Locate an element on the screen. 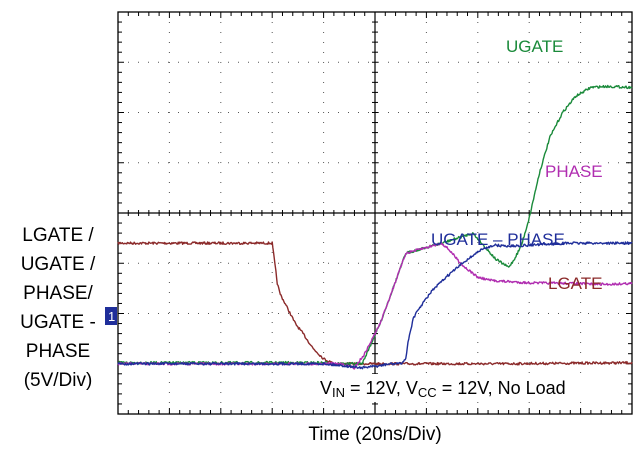 This screenshot has height=455, width=636. ground-marker: 1 is located at coordinates (111, 316).